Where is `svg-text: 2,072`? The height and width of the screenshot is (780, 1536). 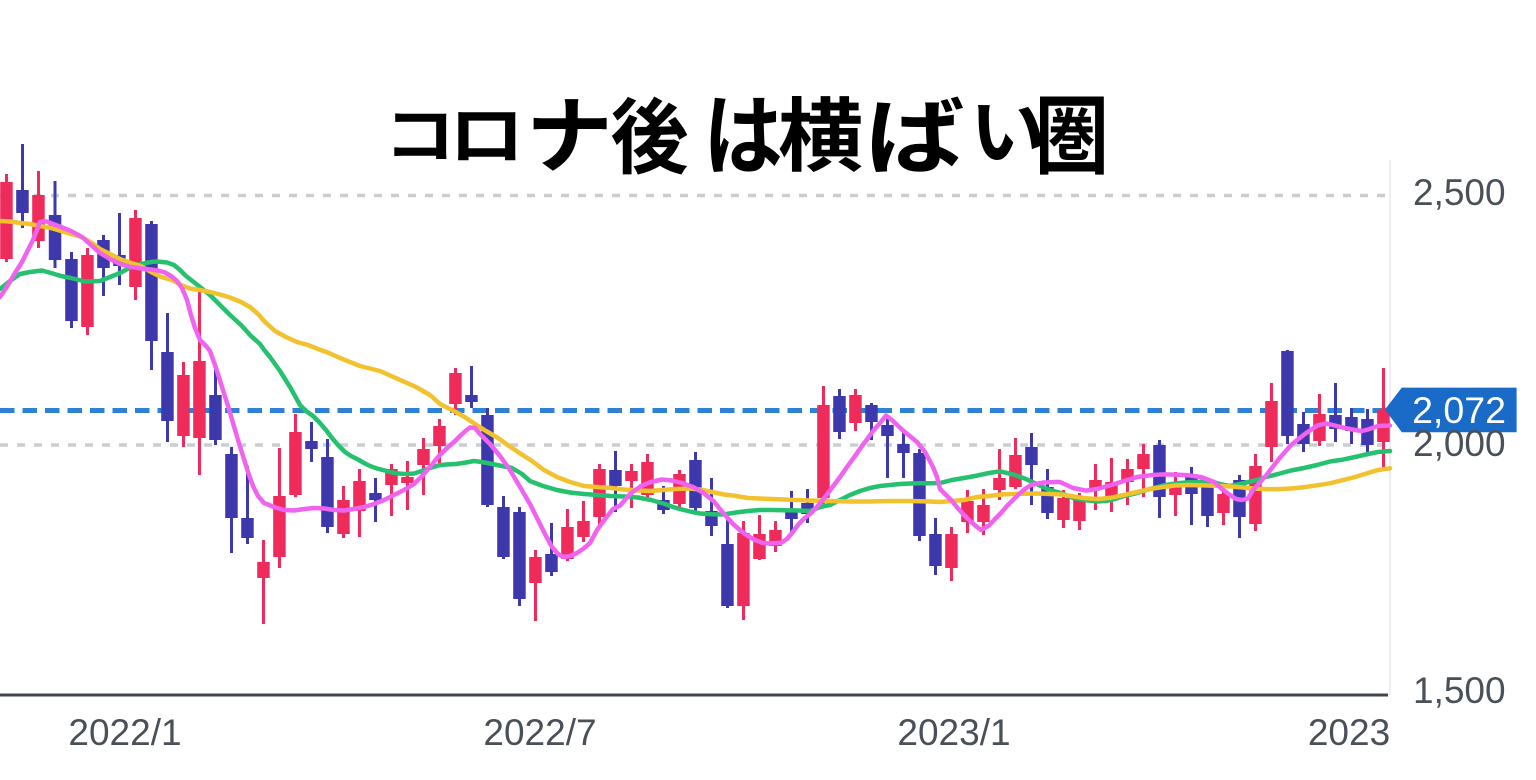
svg-text: 2,072 is located at coordinates (1459, 410).